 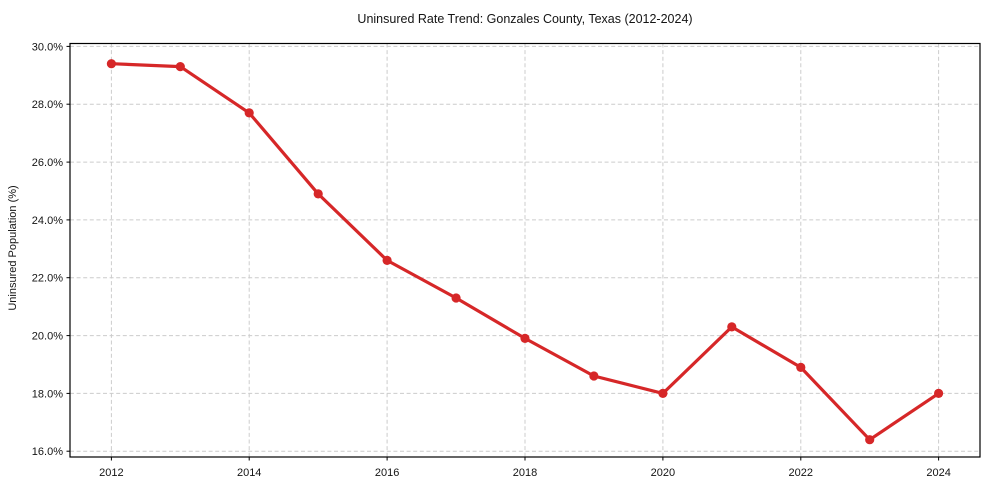 What do you see at coordinates (456, 298) in the screenshot?
I see `data-point-2017` at bounding box center [456, 298].